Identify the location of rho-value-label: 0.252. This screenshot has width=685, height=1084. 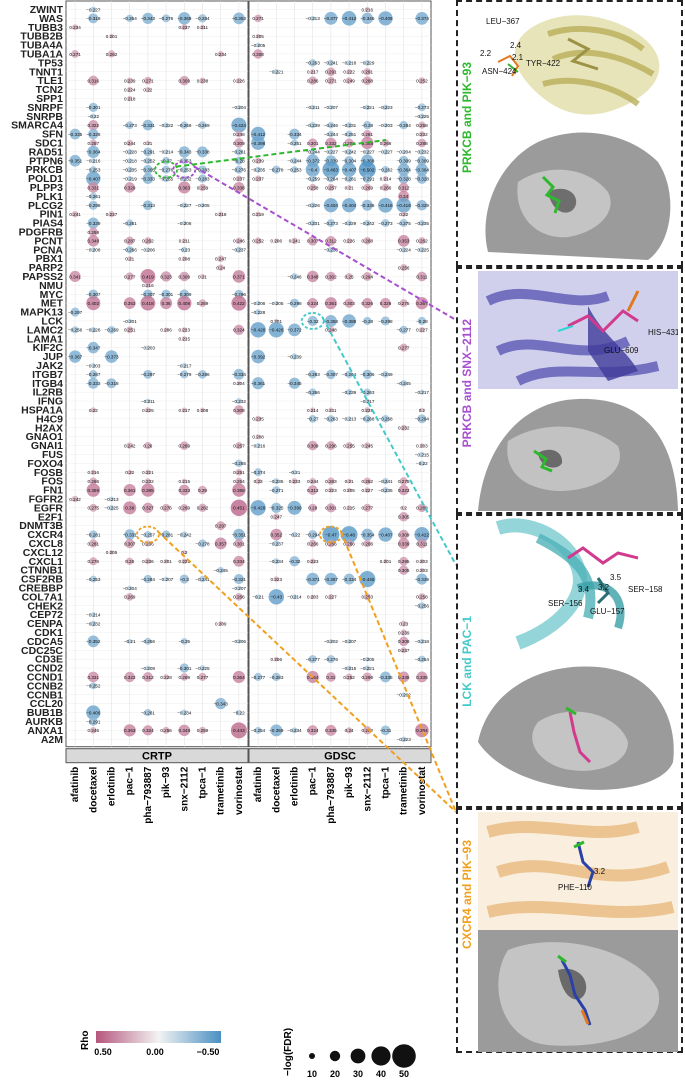
(422, 80).